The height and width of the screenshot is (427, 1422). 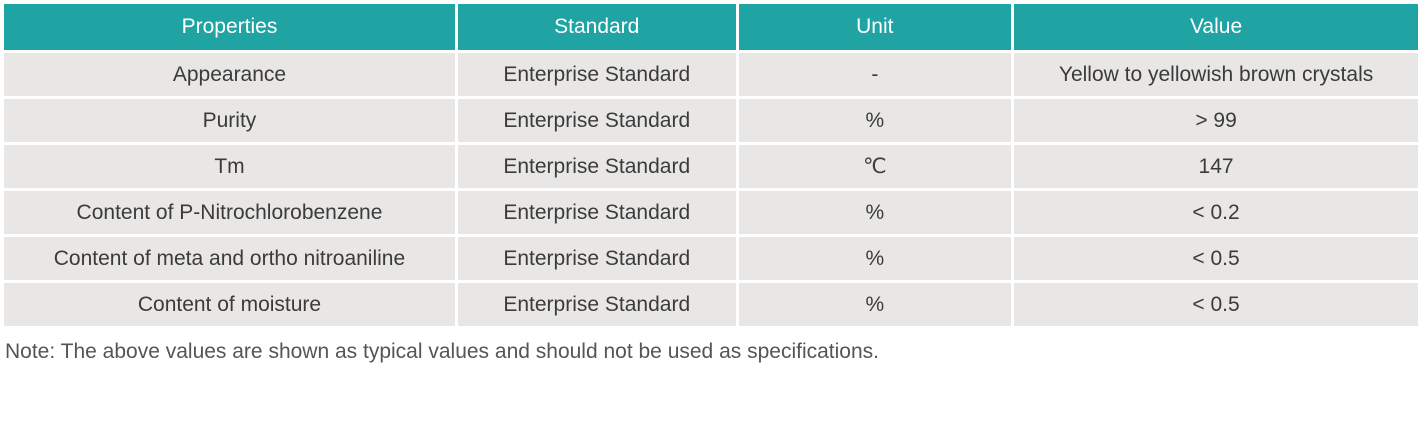 What do you see at coordinates (1216, 212) in the screenshot?
I see `cell-value: < 0.2` at bounding box center [1216, 212].